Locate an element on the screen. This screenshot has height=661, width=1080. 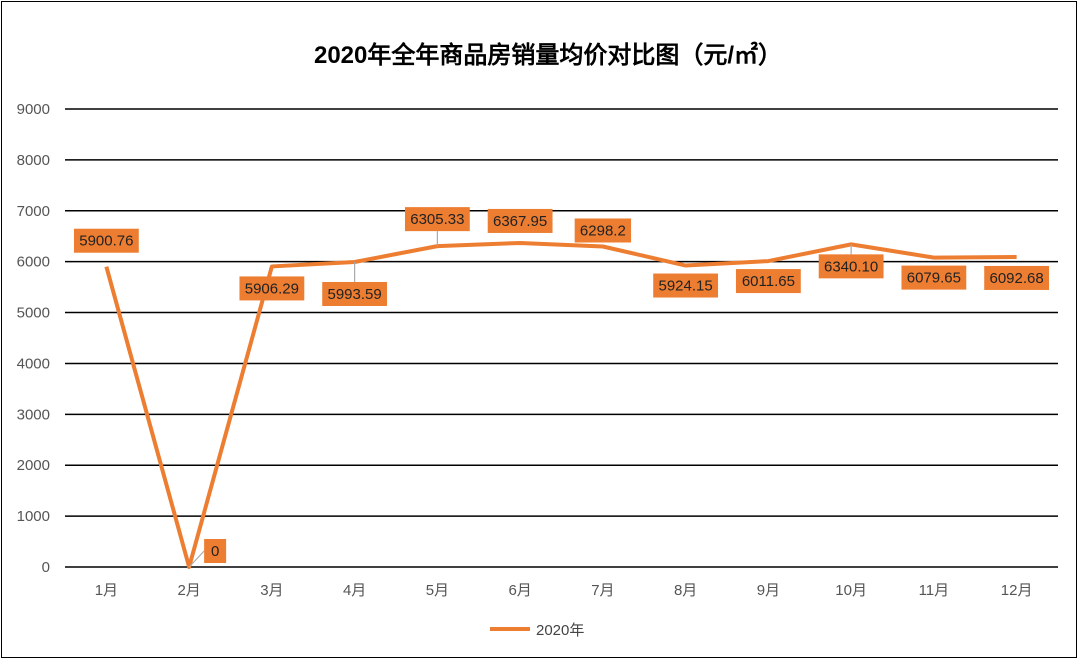
data-label: 6367.95 is located at coordinates (520, 221).